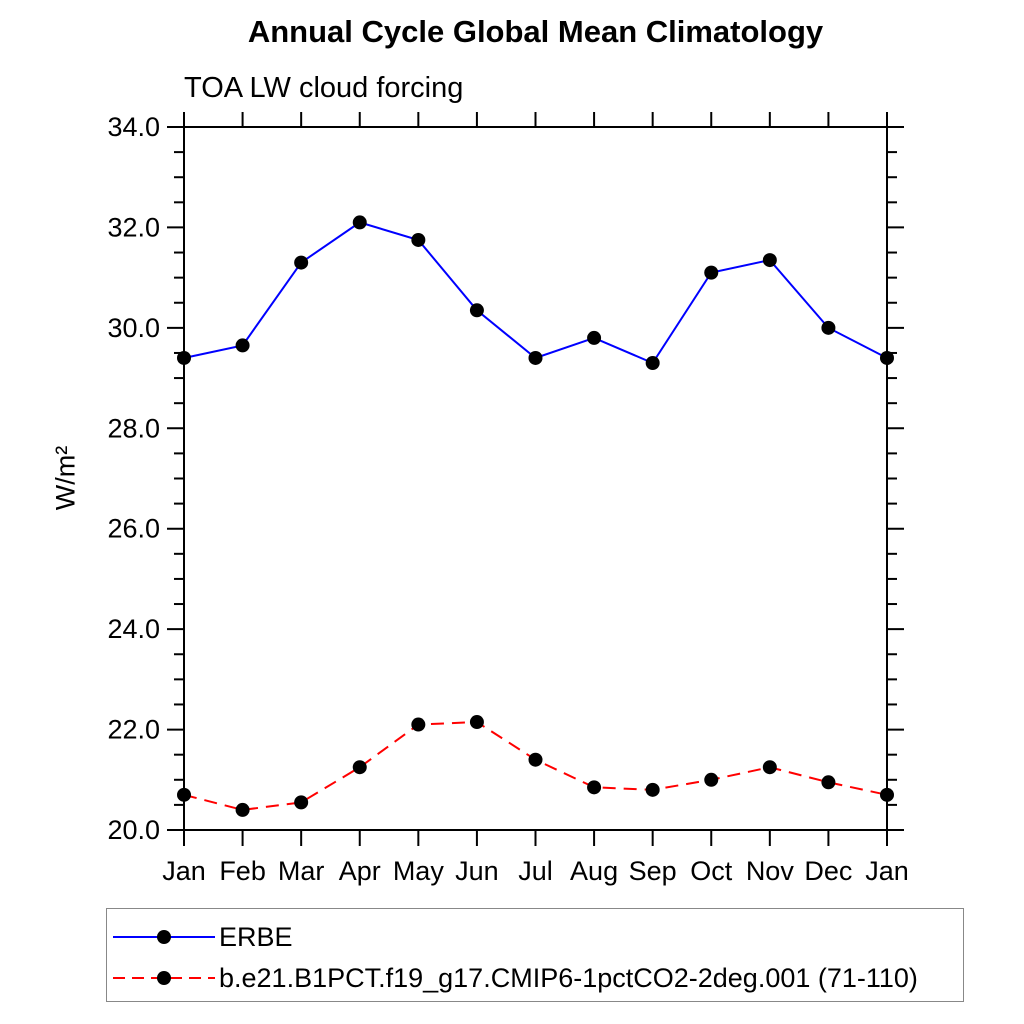 The height and width of the screenshot is (1024, 1024). What do you see at coordinates (164, 937) in the screenshot?
I see `legend-sample-line-solid` at bounding box center [164, 937].